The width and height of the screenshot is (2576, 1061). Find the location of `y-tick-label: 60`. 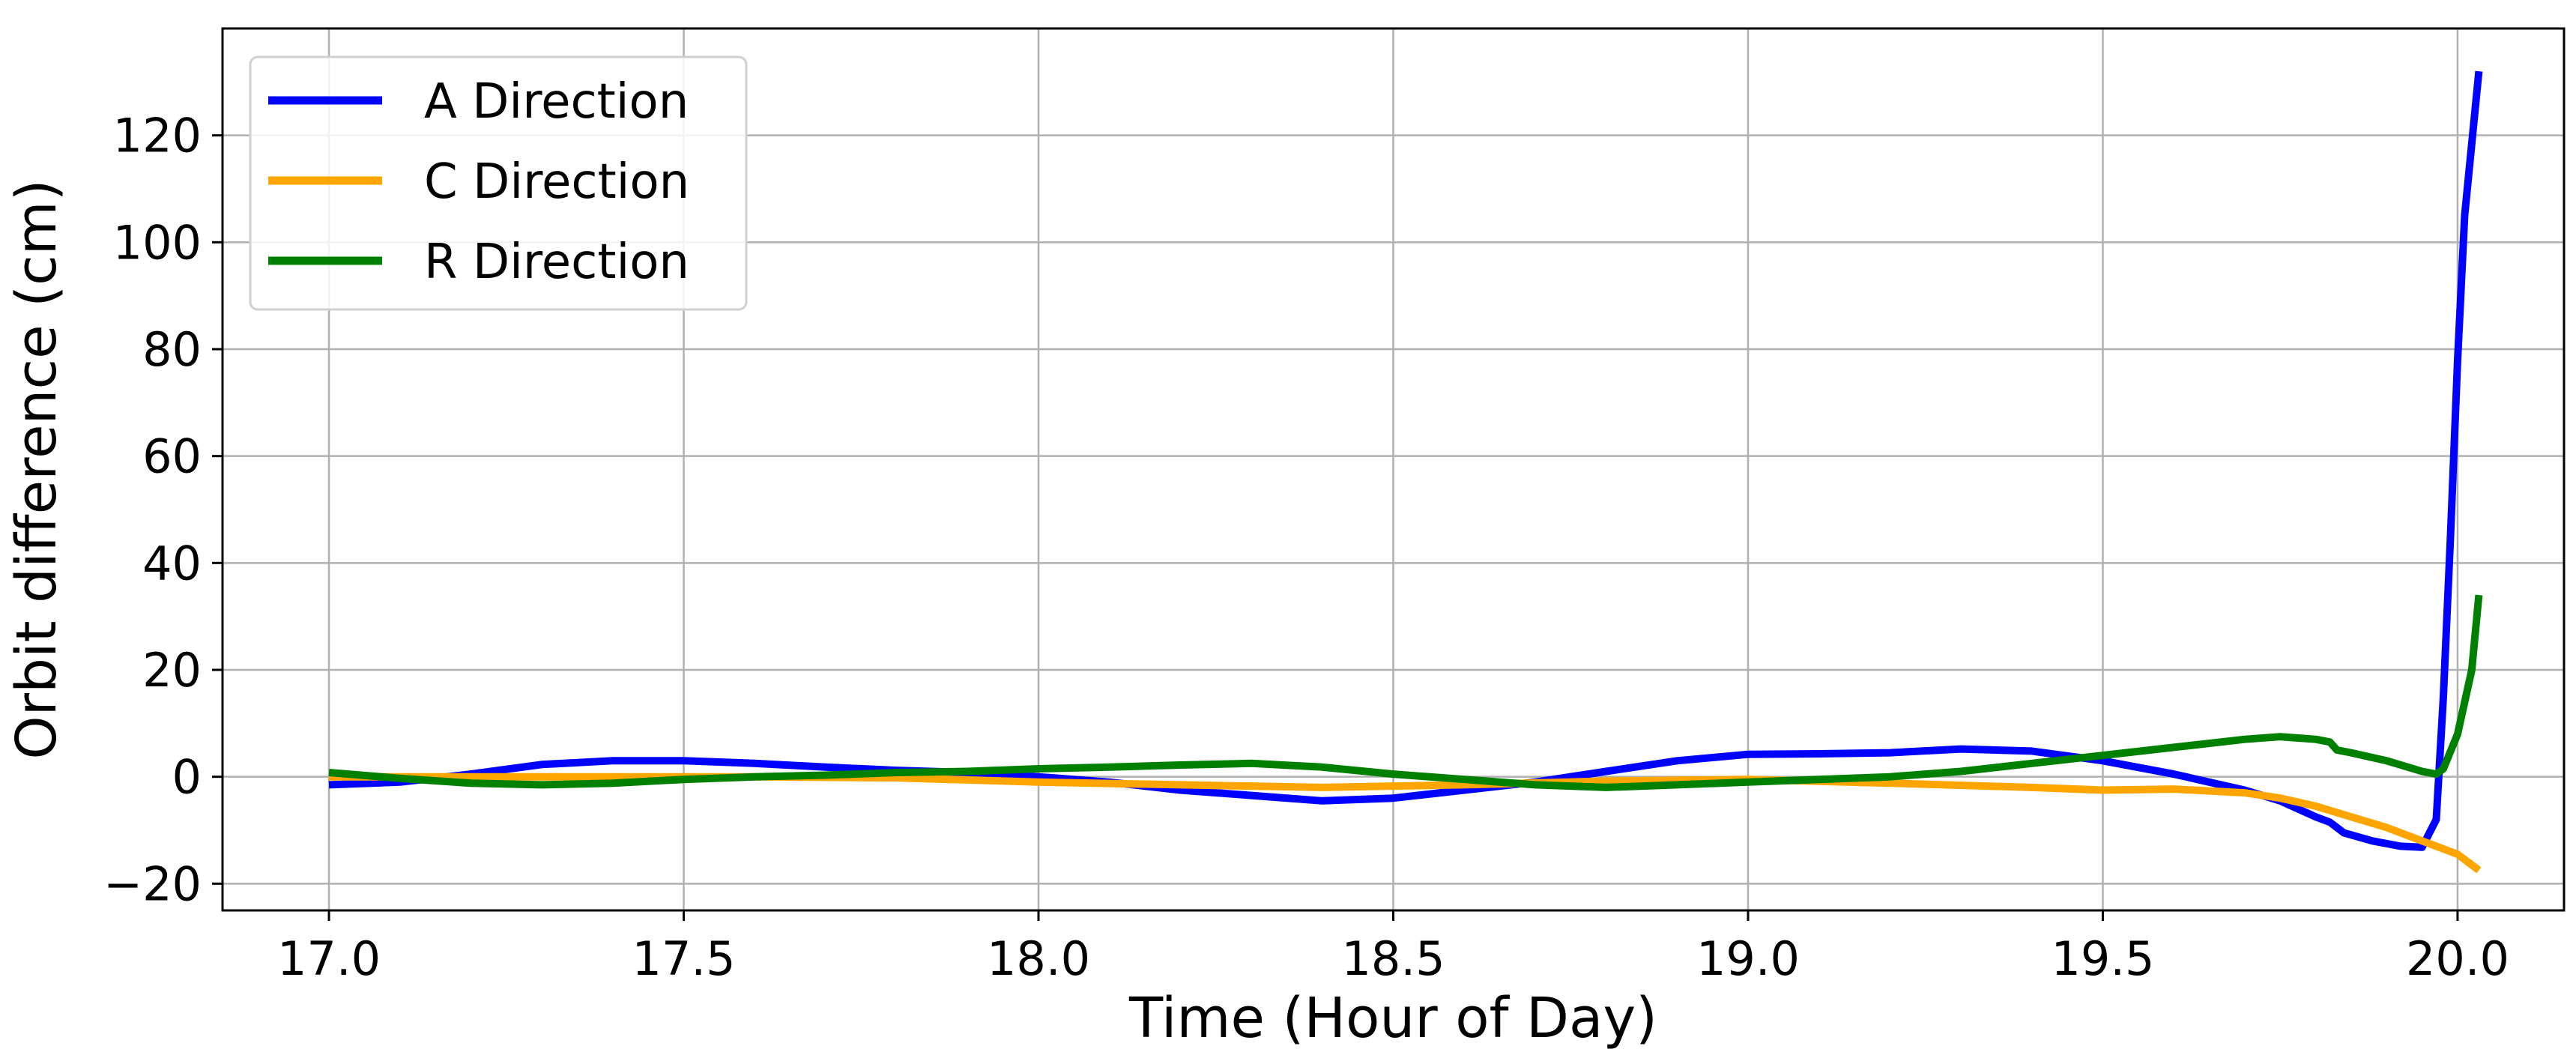

y-tick-label: 60 is located at coordinates (172, 456).